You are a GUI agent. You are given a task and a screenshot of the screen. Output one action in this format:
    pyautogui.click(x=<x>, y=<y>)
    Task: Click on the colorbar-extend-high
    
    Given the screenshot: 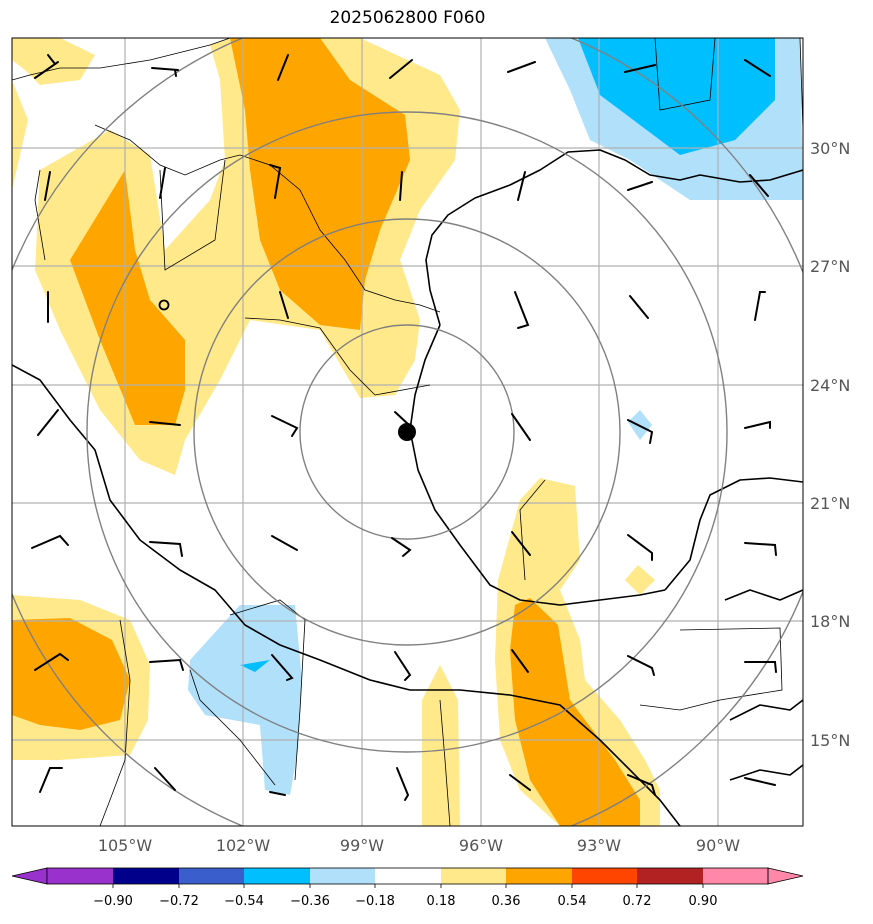 What is the action you would take?
    pyautogui.click(x=785, y=876)
    